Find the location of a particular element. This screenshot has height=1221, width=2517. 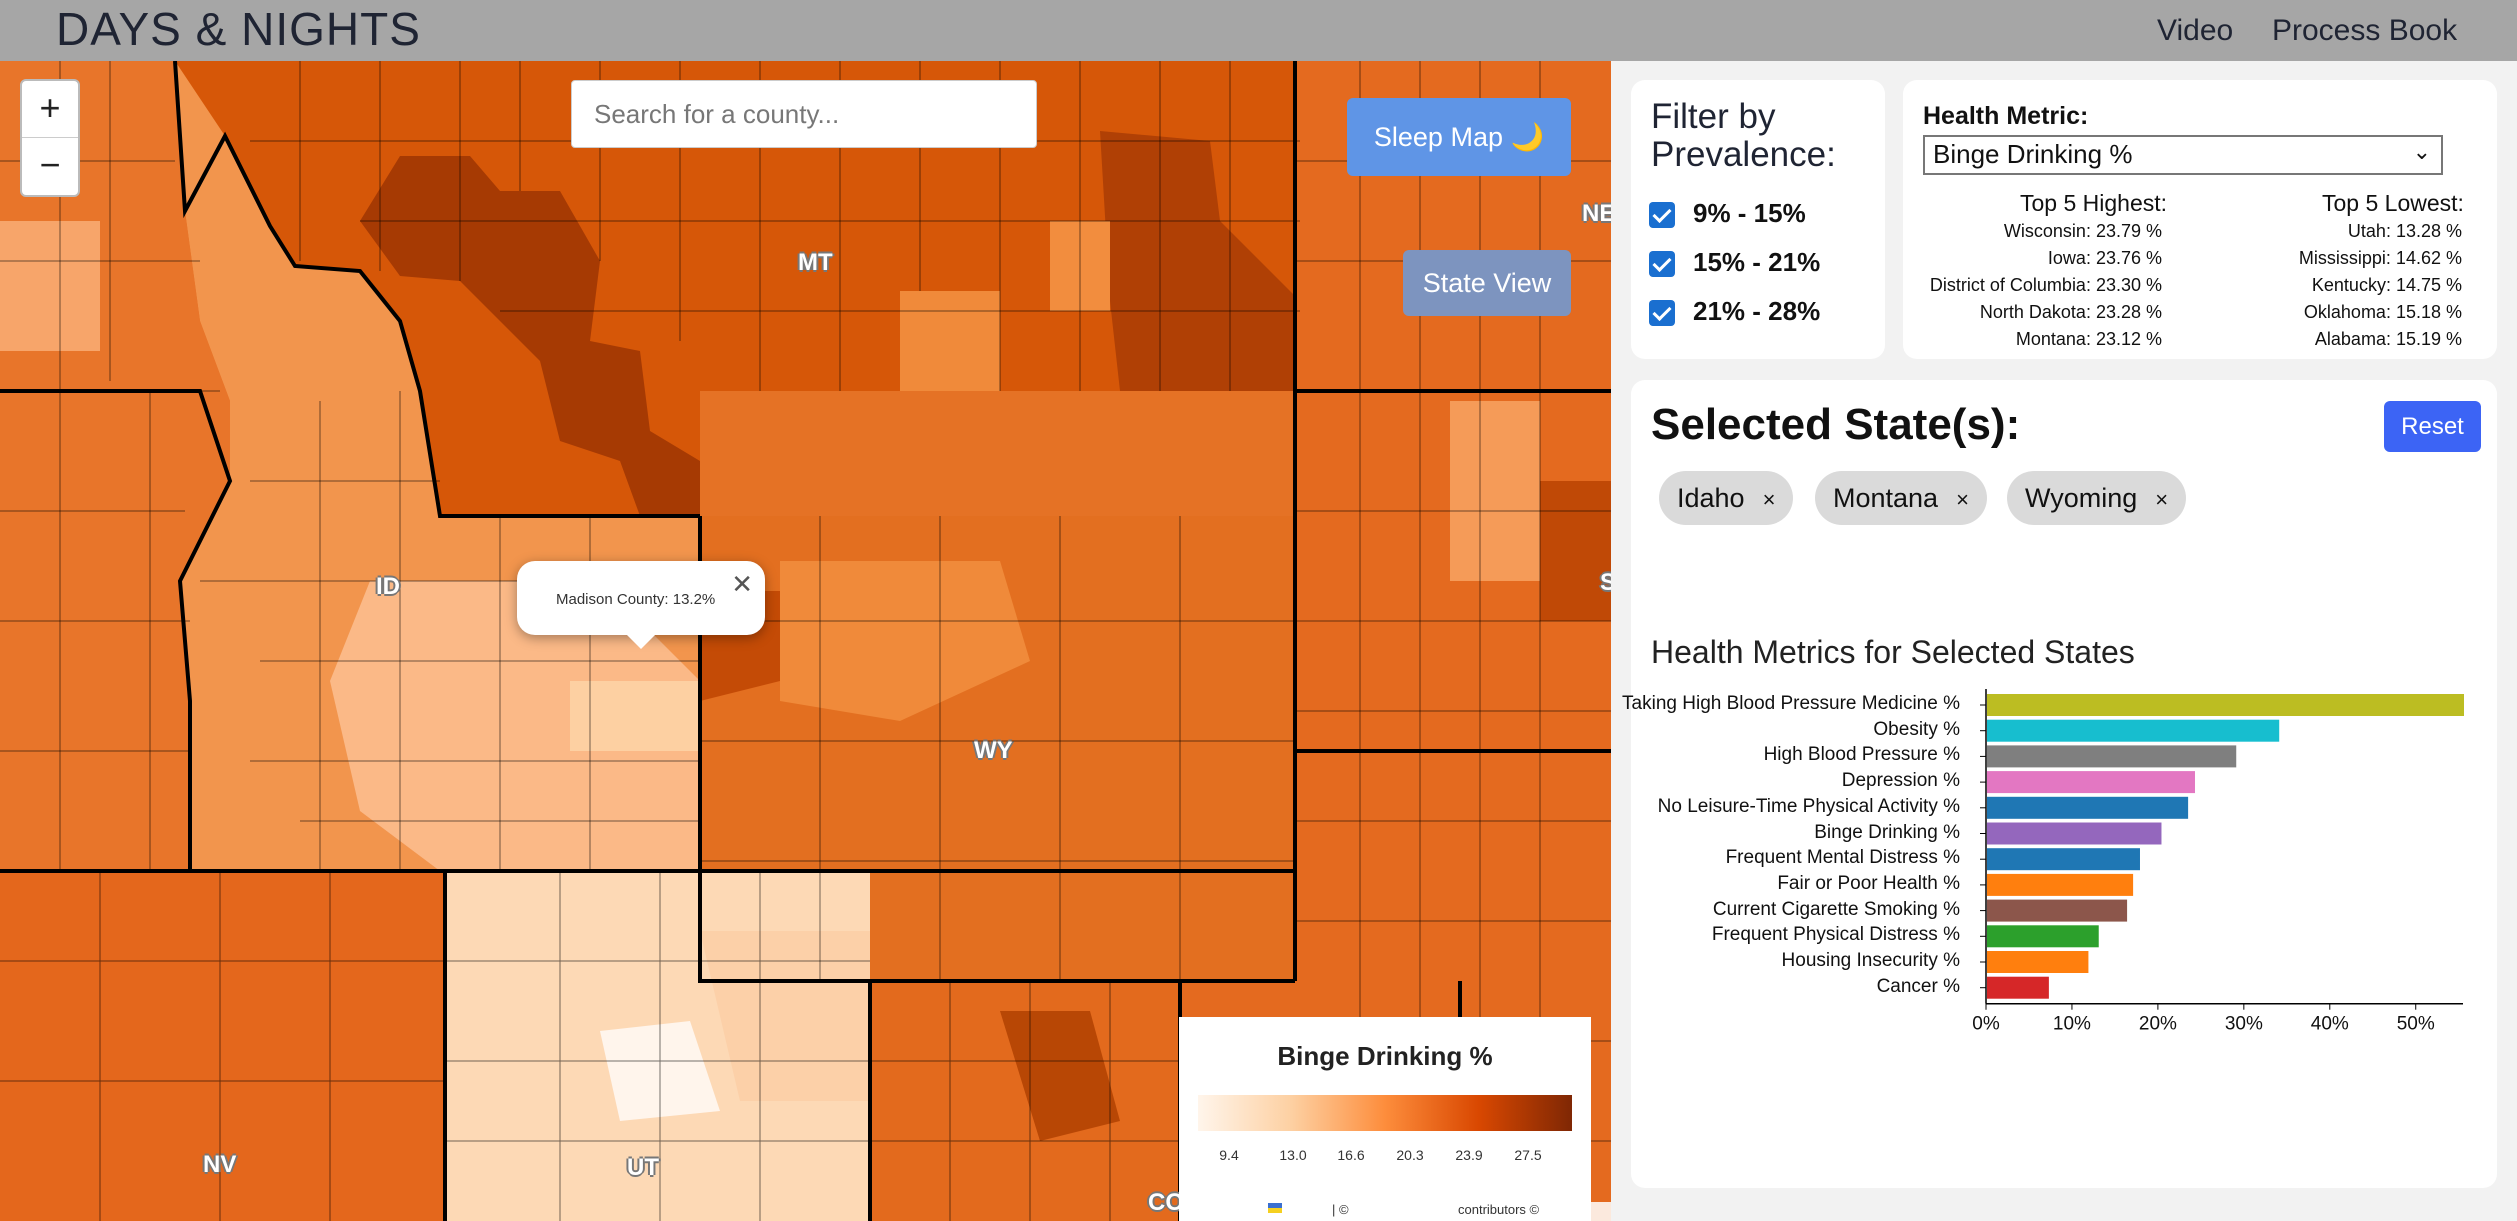

state-view-button: State View is located at coordinates (1487, 283).